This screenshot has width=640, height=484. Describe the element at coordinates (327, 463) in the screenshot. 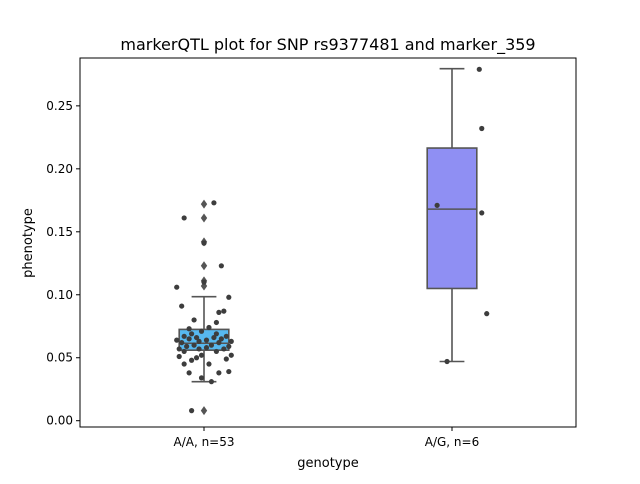

I see `x-axis-label: genotype` at that location.